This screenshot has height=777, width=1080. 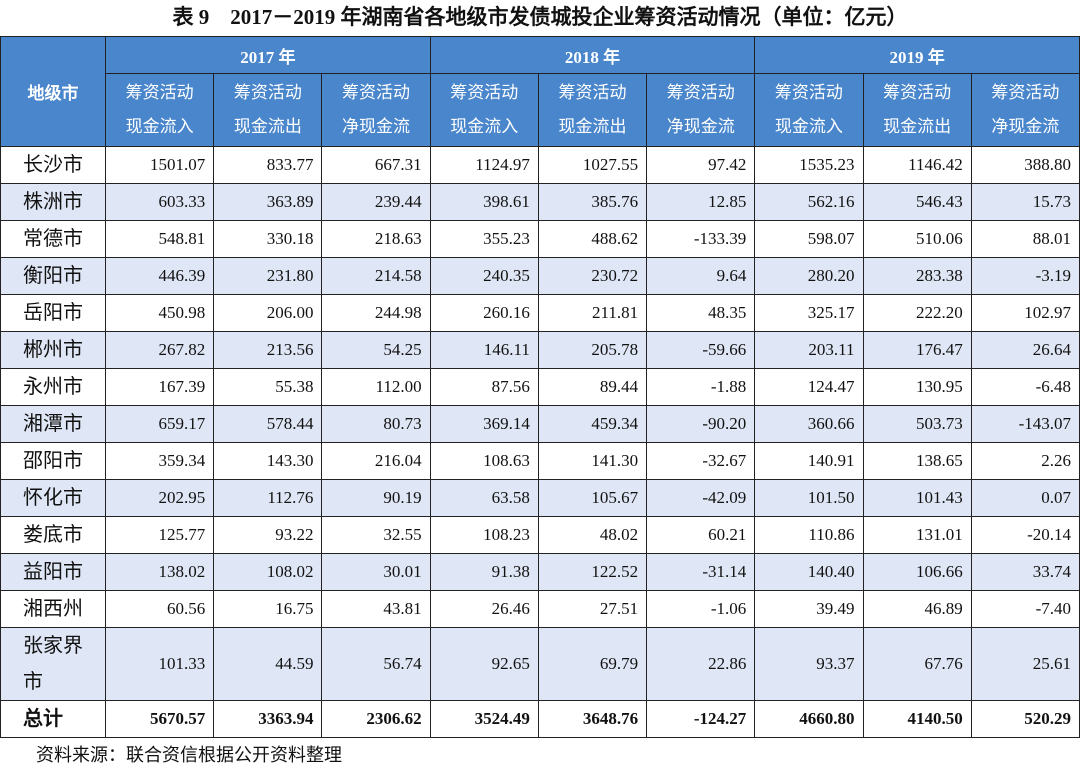 What do you see at coordinates (53, 572) in the screenshot?
I see `city-cell: 益阳市` at bounding box center [53, 572].